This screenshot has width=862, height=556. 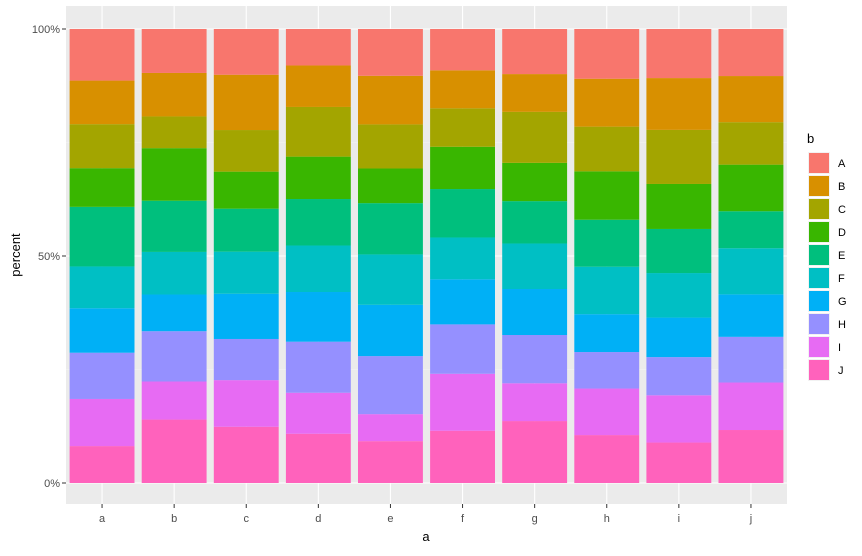 I want to click on bar-segment-d-A, so click(x=318, y=47).